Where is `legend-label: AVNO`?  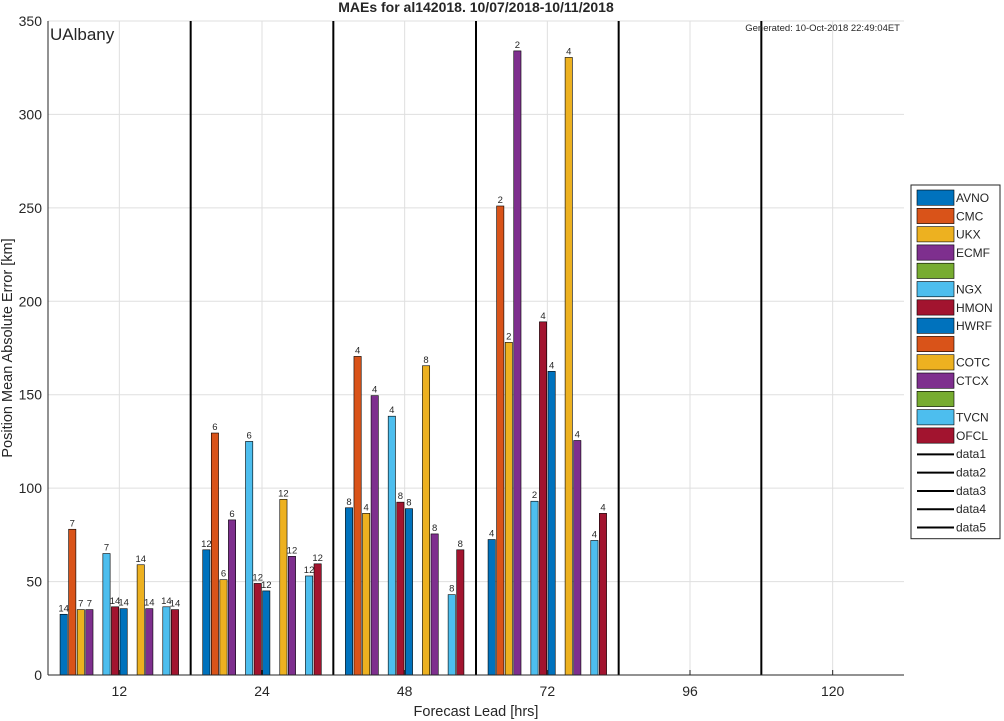 legend-label: AVNO is located at coordinates (972, 198).